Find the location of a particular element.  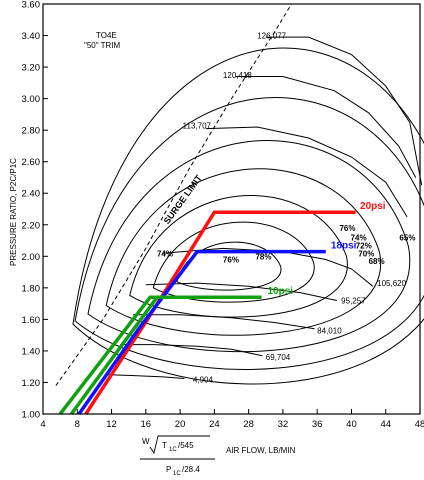

y-tick-label: 2.60 is located at coordinates (31, 162).